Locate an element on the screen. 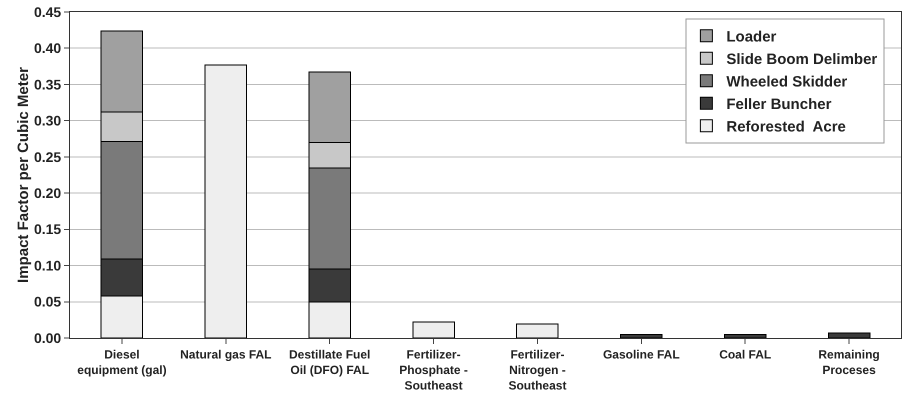 Image resolution: width=907 pixels, height=408 pixels. y-tick-label: 0.10 is located at coordinates (48, 265).